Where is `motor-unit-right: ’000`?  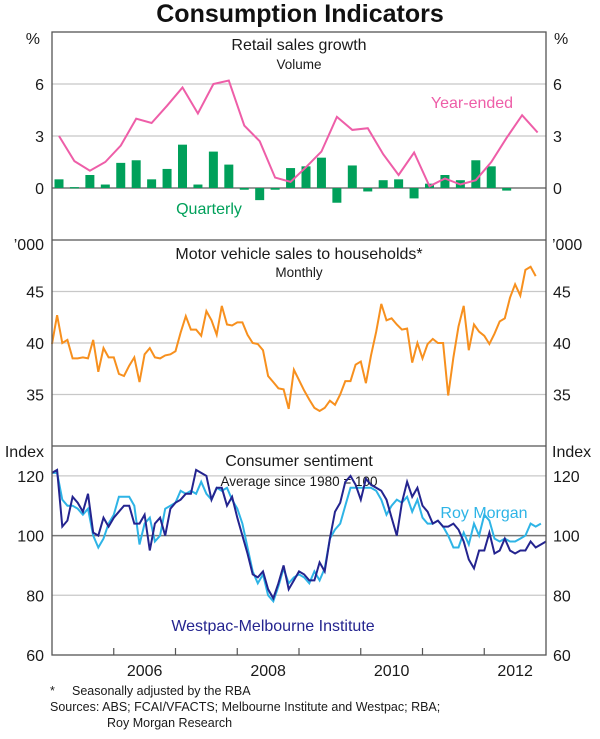
motor-unit-right: ’000 is located at coordinates (567, 245).